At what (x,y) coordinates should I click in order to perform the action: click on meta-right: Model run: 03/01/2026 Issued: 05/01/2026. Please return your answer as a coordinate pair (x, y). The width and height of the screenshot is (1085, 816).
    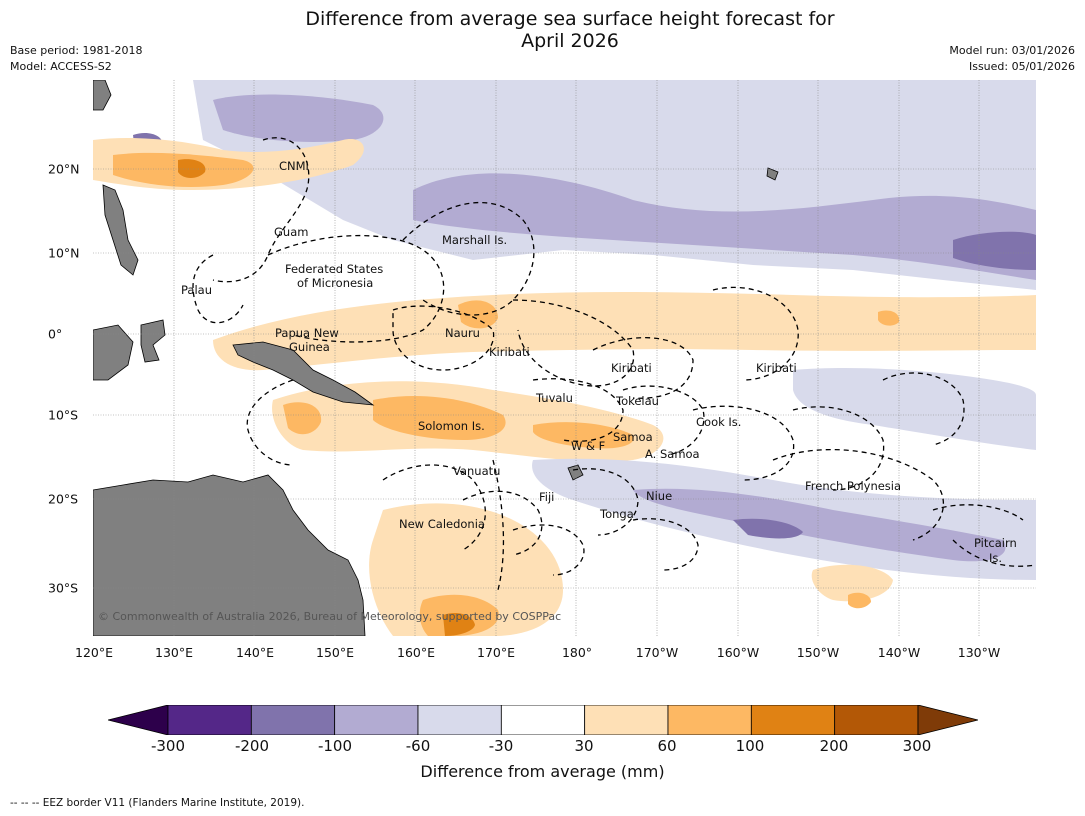
    Looking at the image, I should click on (1012, 59).